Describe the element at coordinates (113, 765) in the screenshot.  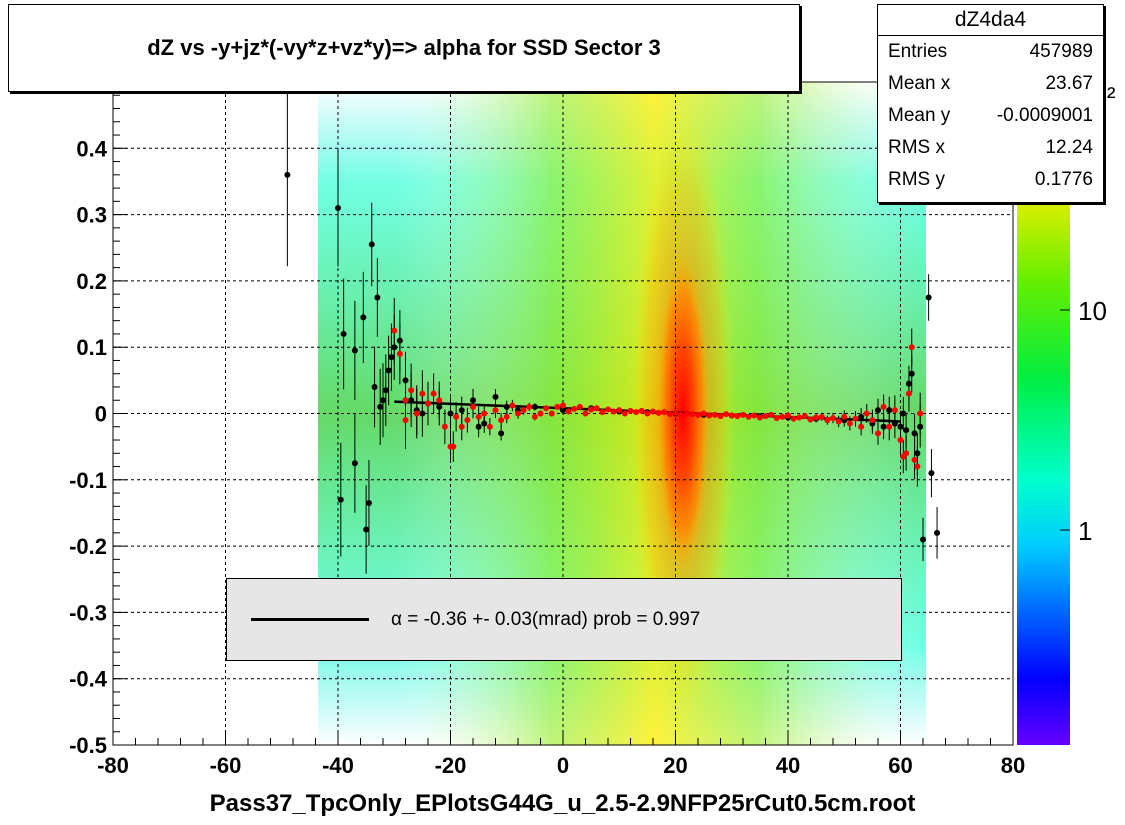
I see `x-tick-label: -80` at that location.